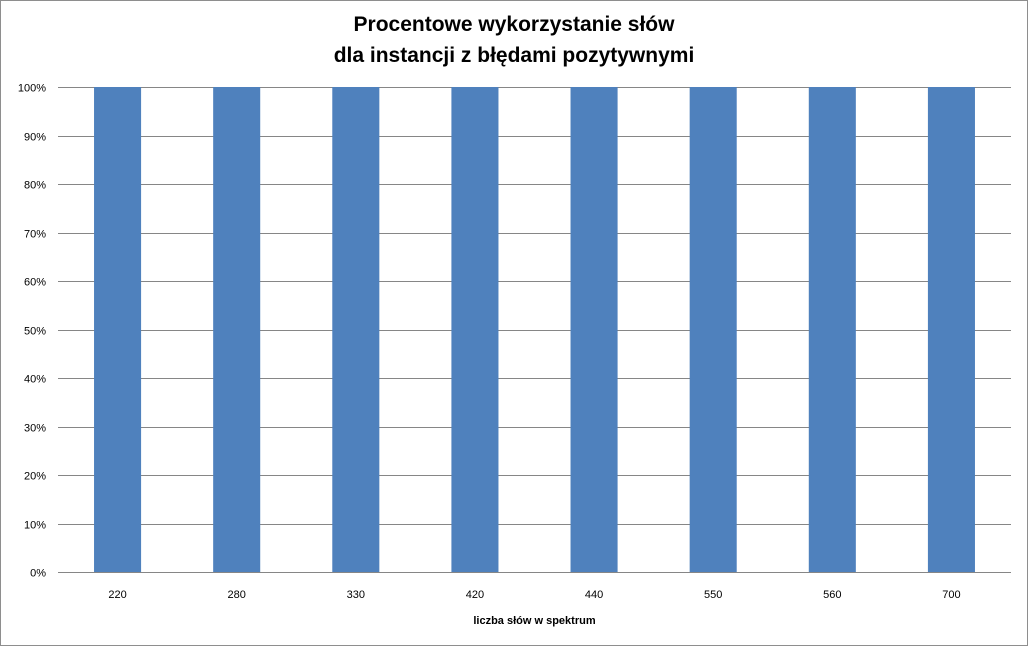 Image resolution: width=1028 pixels, height=646 pixels. Describe the element at coordinates (534, 595) in the screenshot. I see `x-axis-ticks: 220 280 330 420 440 550 560 700` at that location.